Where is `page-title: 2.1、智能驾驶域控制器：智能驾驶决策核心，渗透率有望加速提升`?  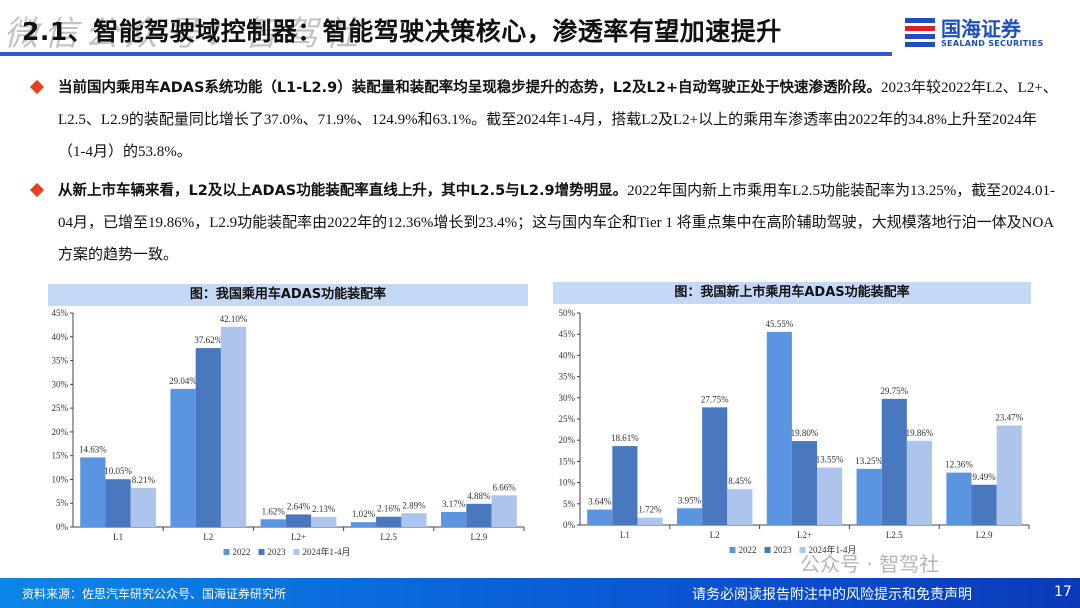 page-title: 2.1、智能驾驶域控制器：智能驾驶决策核心，渗透率有望加速提升 is located at coordinates (402, 31).